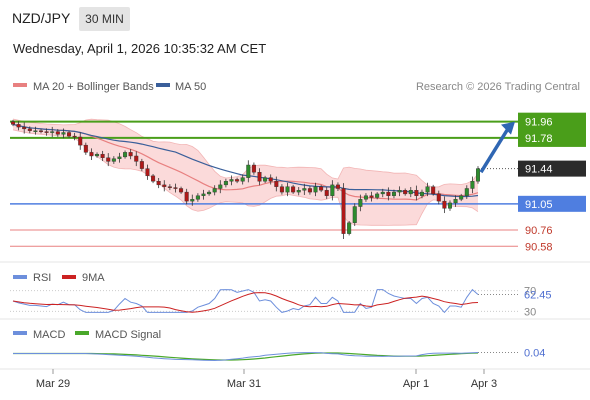 Image resolution: width=590 pixels, height=400 pixels. What do you see at coordinates (484, 384) in the screenshot?
I see `x-tick-label: Apr 3` at bounding box center [484, 384].